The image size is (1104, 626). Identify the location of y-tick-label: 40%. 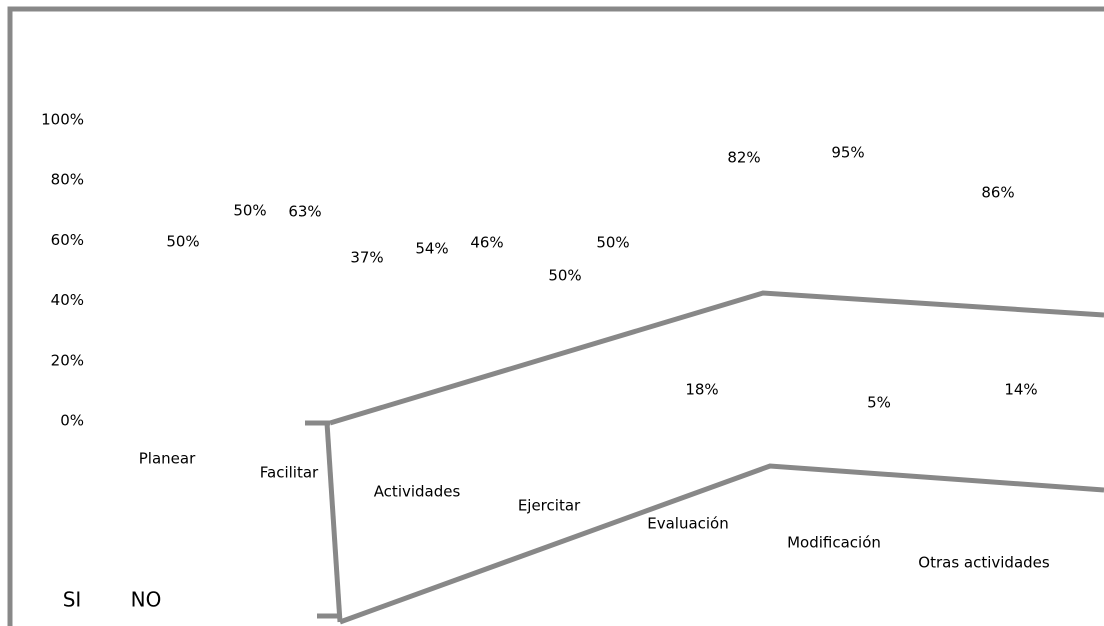
(67, 300).